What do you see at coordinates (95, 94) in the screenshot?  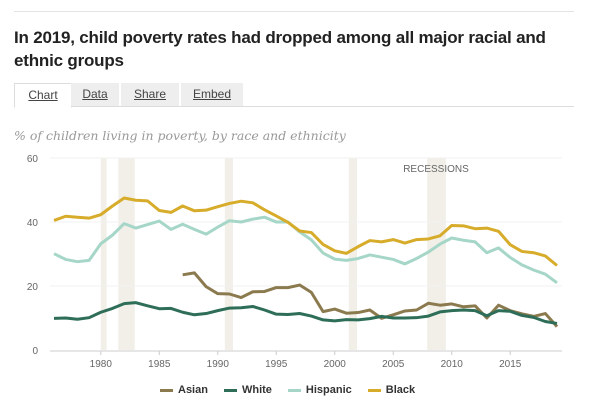 I see `tab-data: Data` at bounding box center [95, 94].